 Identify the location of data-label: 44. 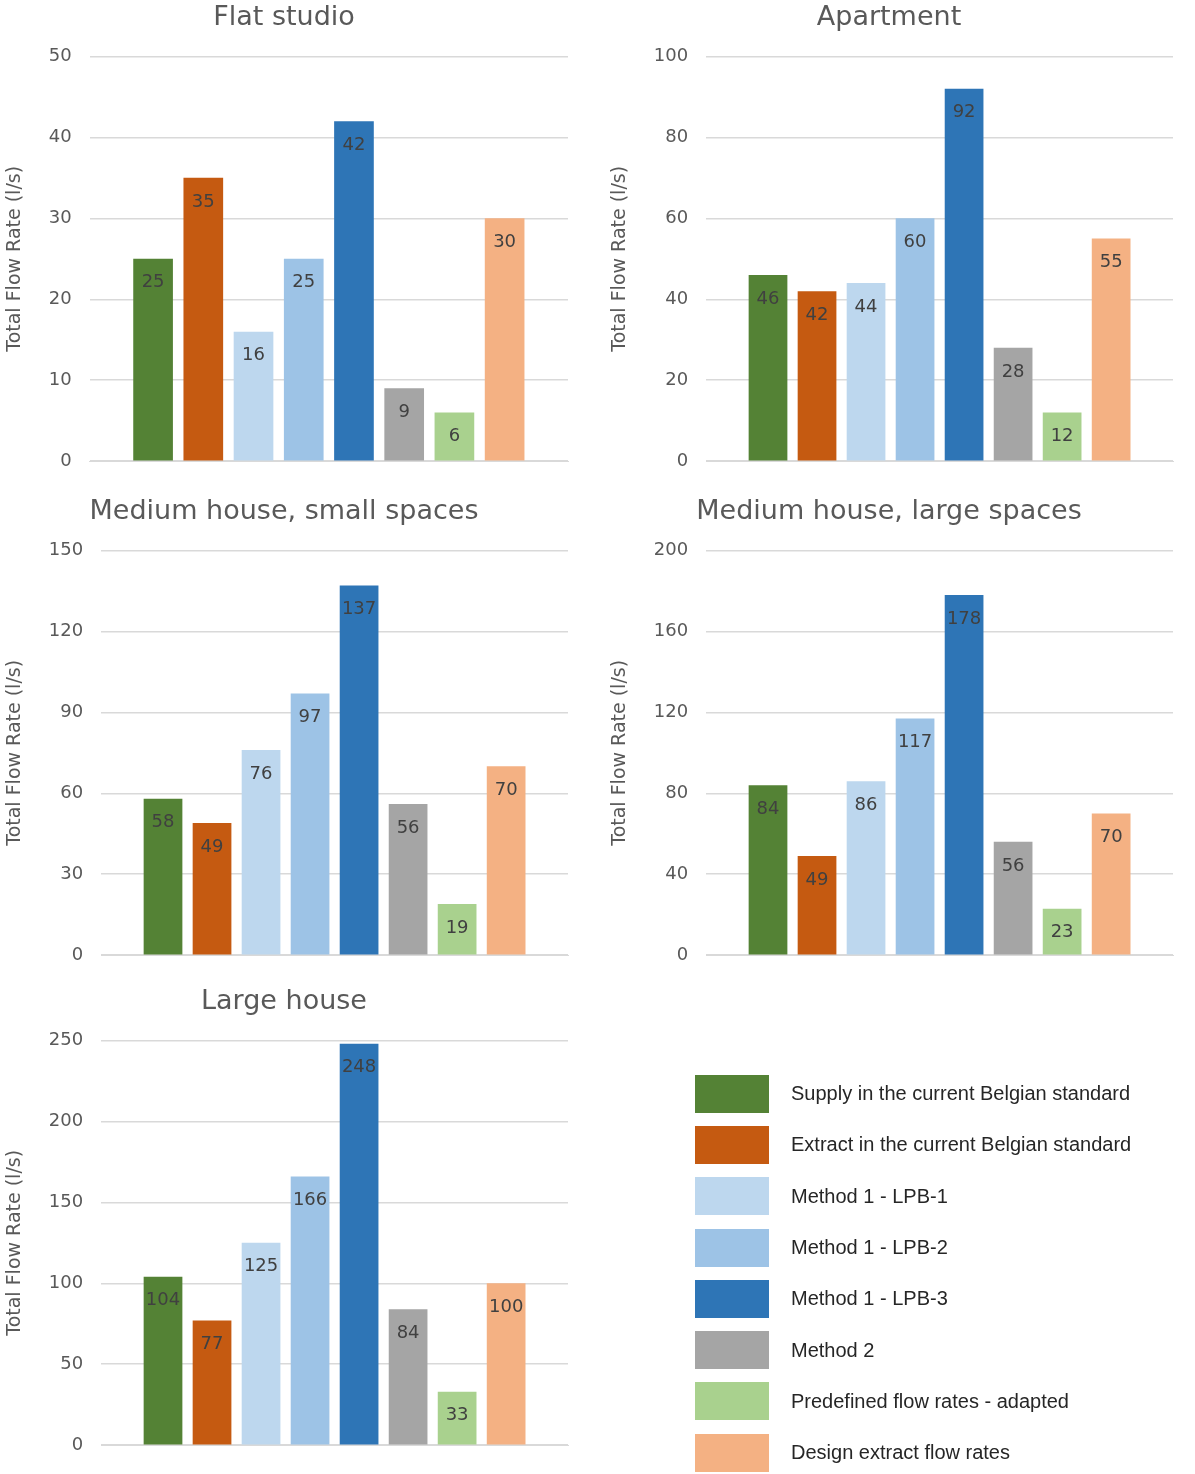
(866, 305).